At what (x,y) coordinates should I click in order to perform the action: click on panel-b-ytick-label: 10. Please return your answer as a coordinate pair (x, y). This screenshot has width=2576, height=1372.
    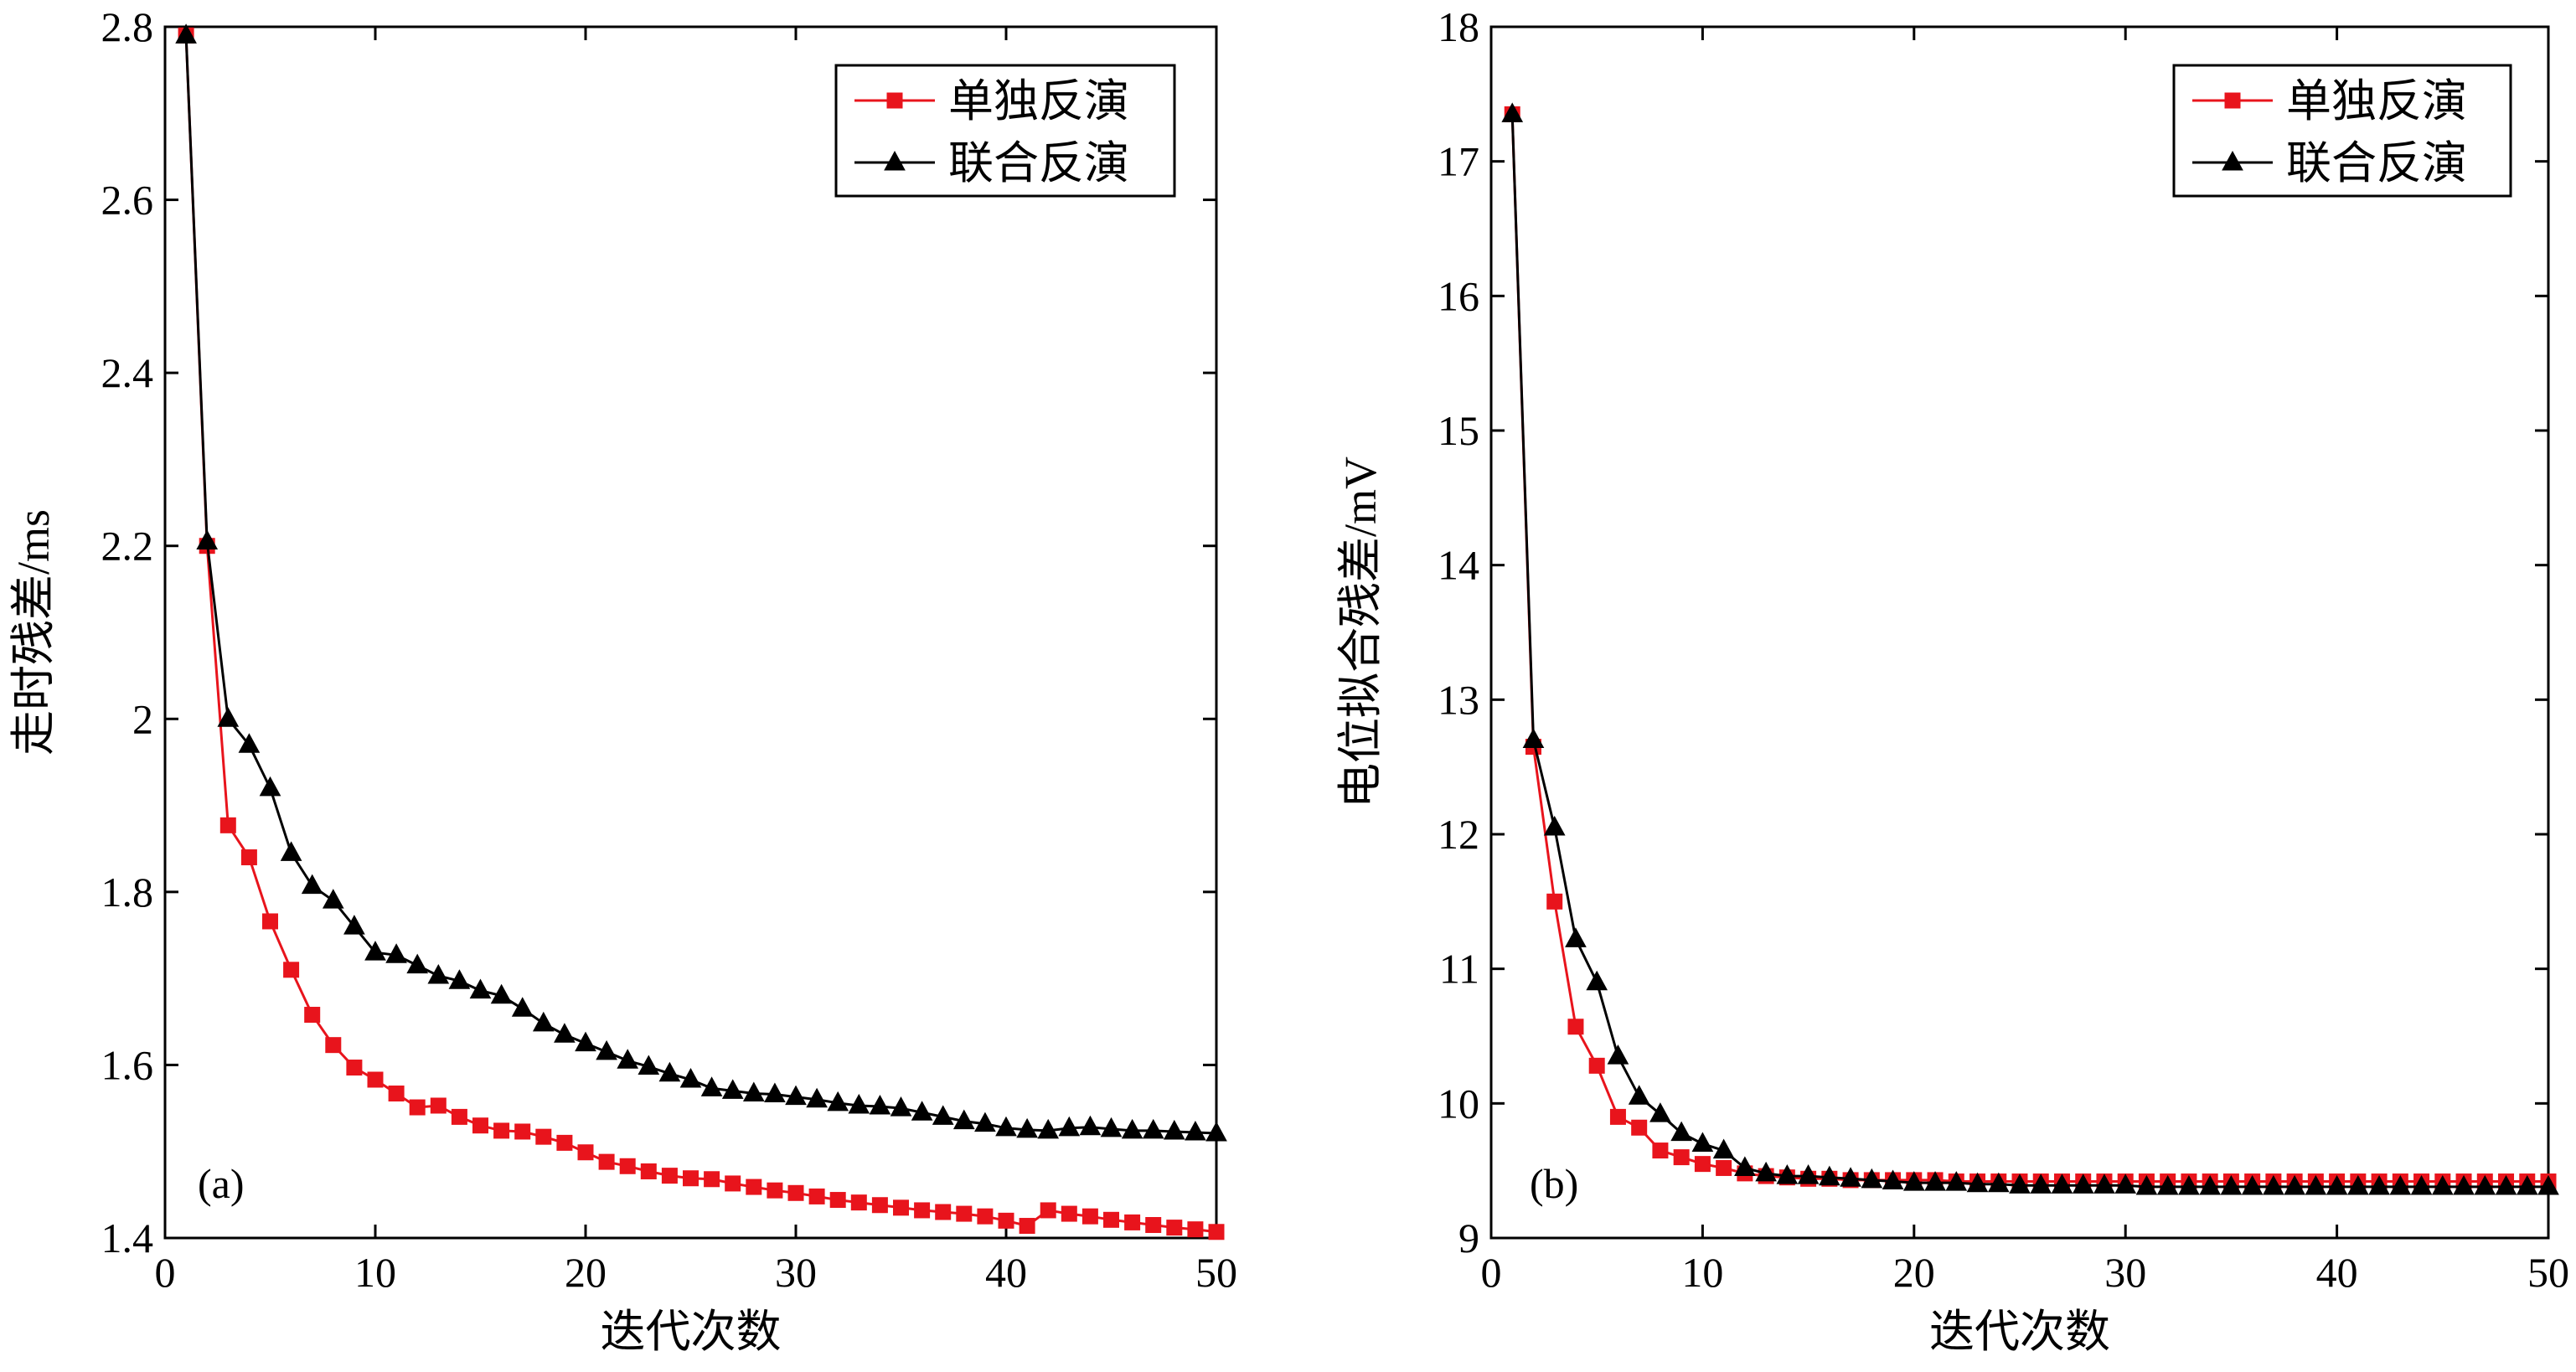
    Looking at the image, I should click on (1458, 1103).